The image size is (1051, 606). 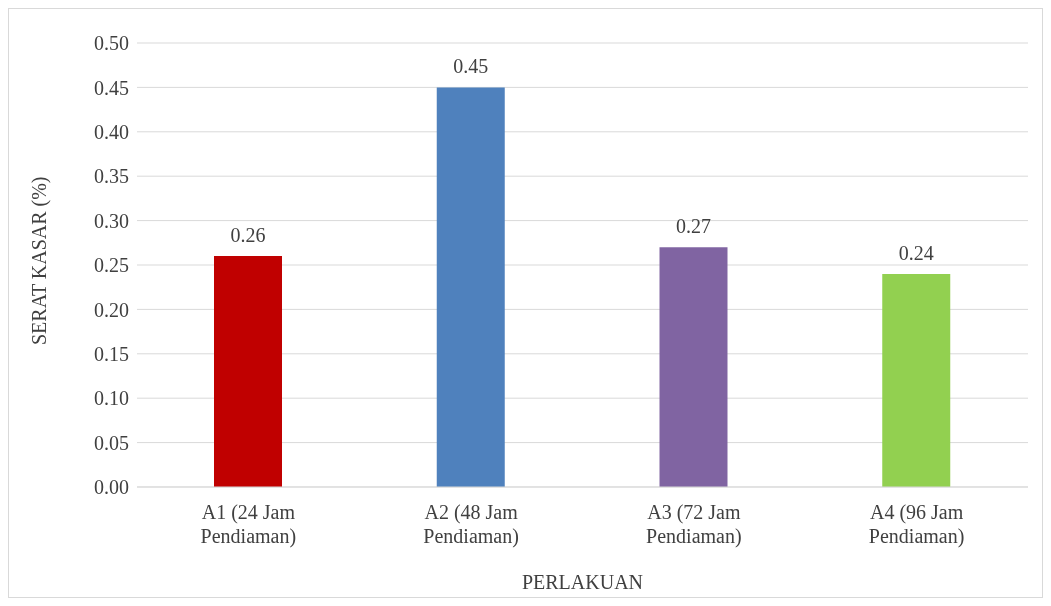 What do you see at coordinates (111, 442) in the screenshot?
I see `y-tick-label: 0.05` at bounding box center [111, 442].